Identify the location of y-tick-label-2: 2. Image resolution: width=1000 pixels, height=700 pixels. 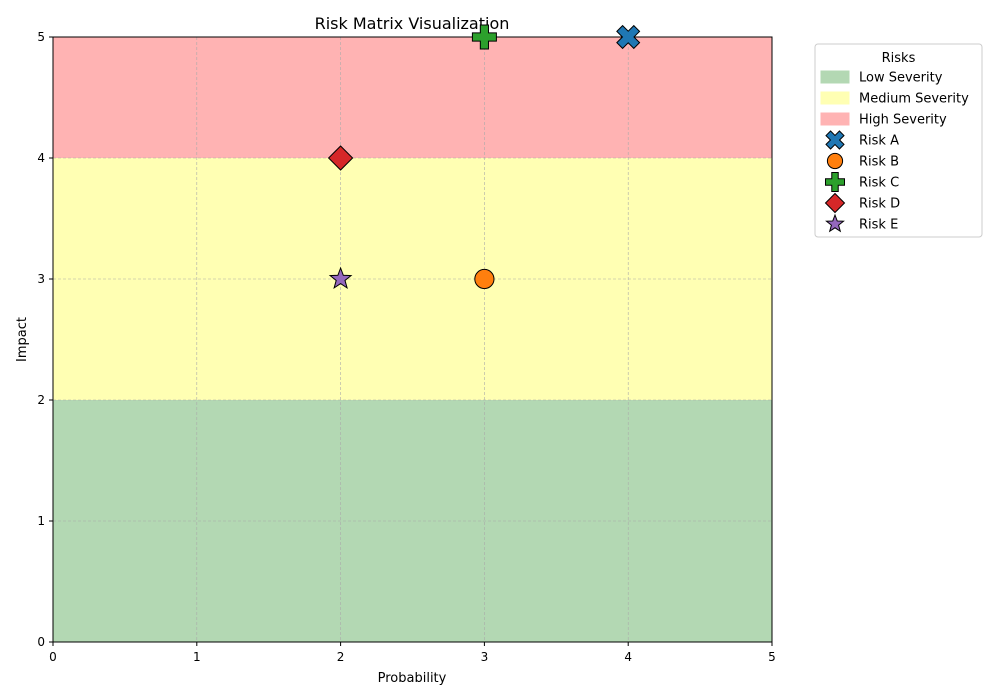
(41, 400).